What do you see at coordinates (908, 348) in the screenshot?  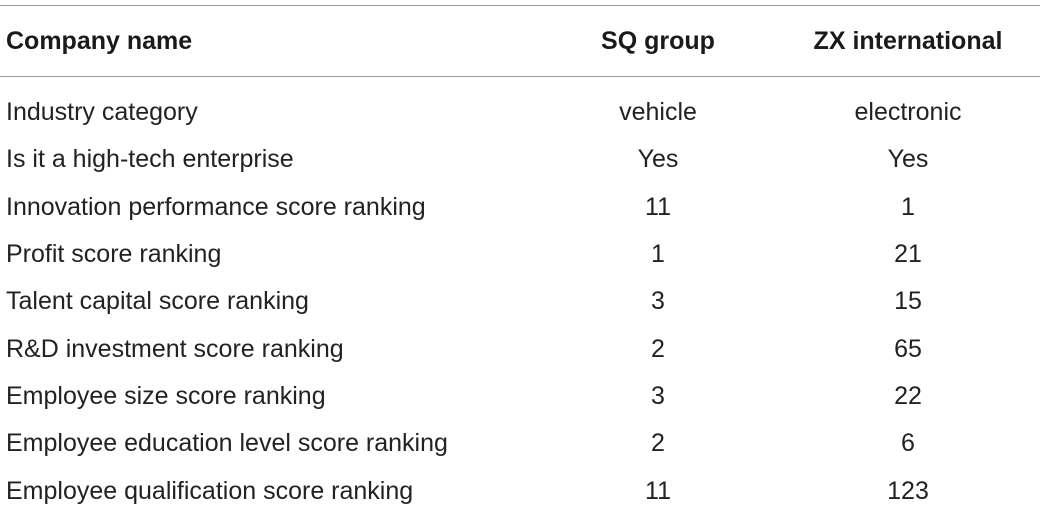 I see `zx-value: 65` at bounding box center [908, 348].